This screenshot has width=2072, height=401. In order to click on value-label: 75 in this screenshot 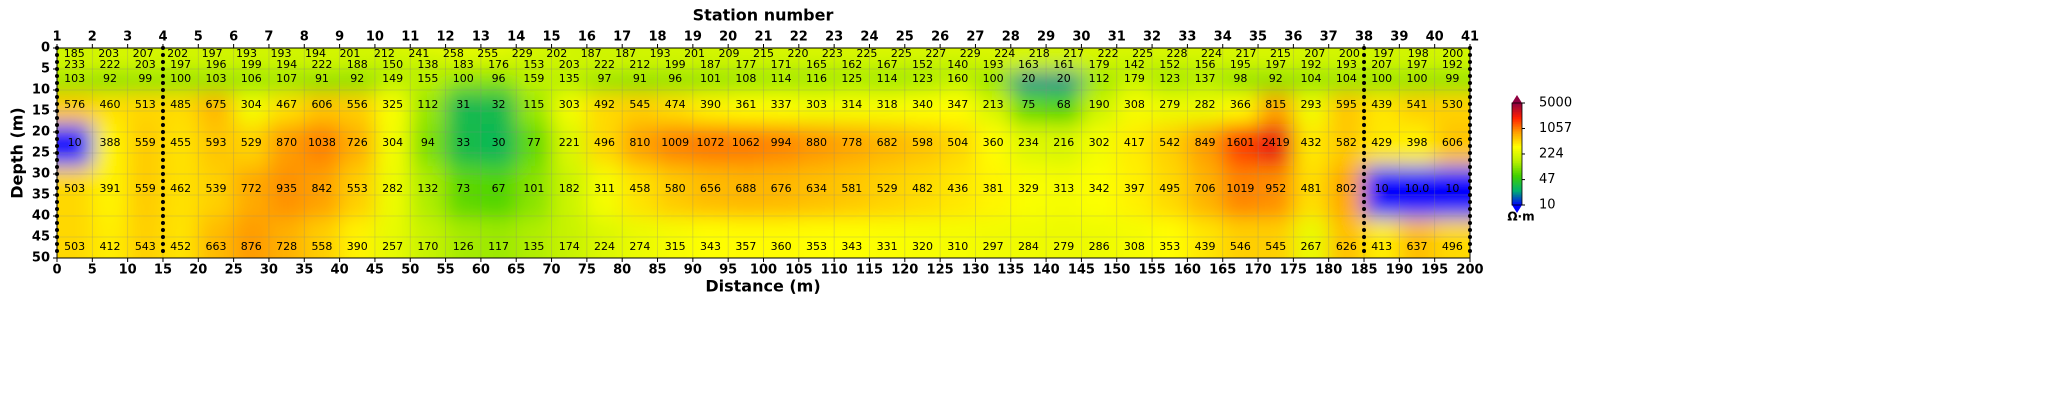, I will do `click(1028, 104)`.